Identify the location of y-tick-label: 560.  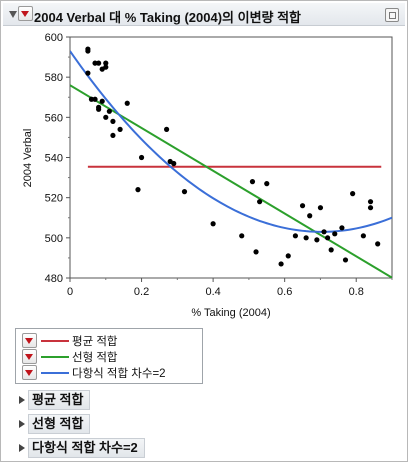
(54, 118).